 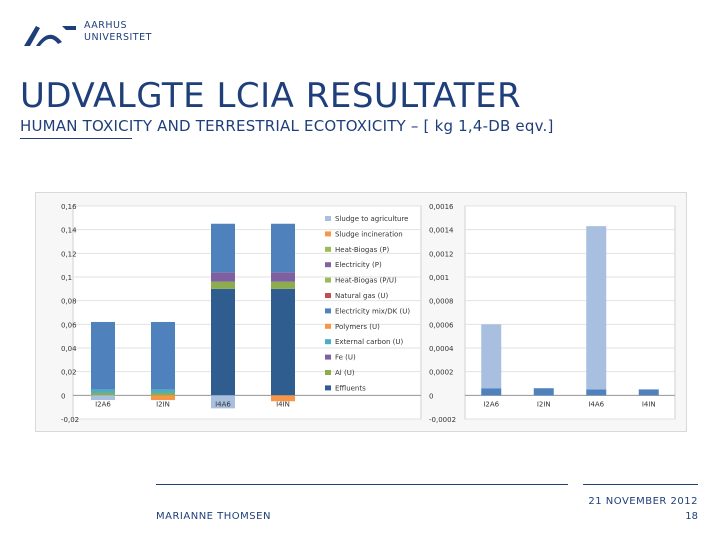 I want to click on legend-label: Fe (U), so click(x=345, y=358).